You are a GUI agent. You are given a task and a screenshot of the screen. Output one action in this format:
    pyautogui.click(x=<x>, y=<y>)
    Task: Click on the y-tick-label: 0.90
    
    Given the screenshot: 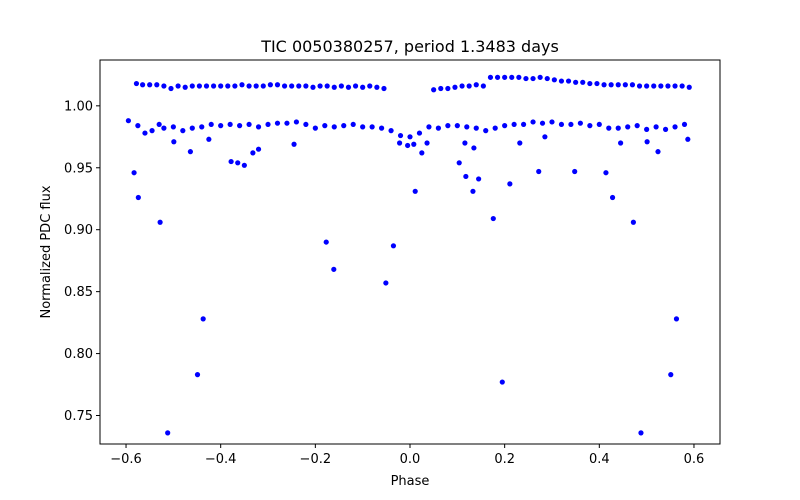 What is the action you would take?
    pyautogui.click(x=78, y=230)
    